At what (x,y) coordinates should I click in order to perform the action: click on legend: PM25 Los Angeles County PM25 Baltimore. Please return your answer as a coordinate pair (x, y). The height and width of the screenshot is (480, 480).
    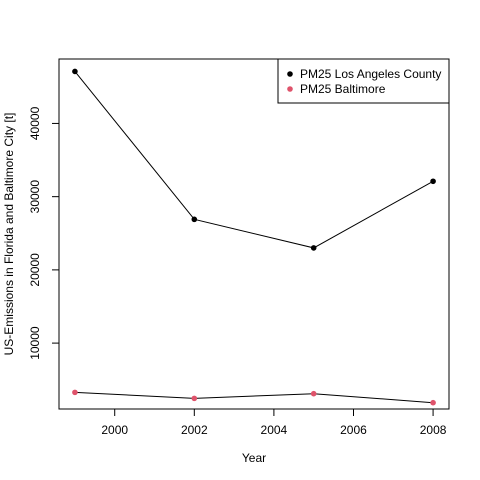
    Looking at the image, I should click on (363, 81).